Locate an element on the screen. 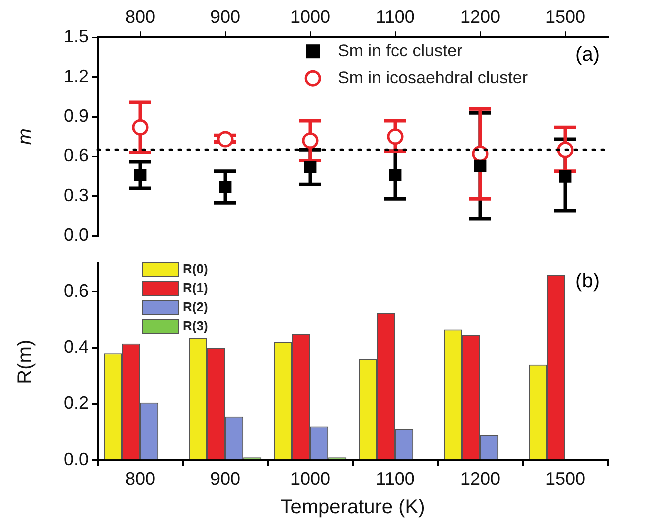 Image resolution: width=658 pixels, height=526 pixels. legend-label: Sm in fcc cluster is located at coordinates (401, 50).